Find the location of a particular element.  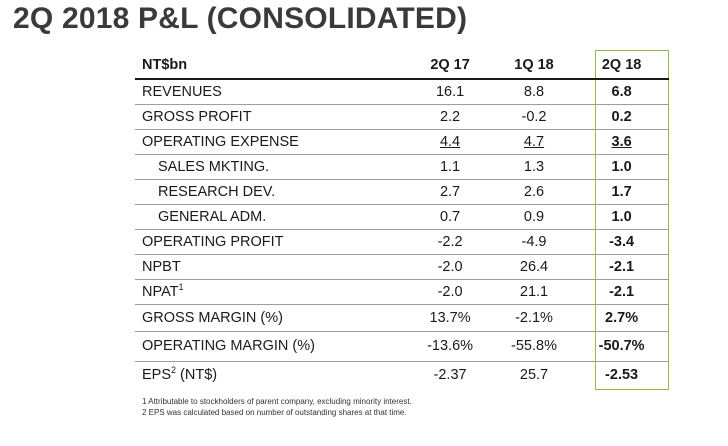

cell-2q18: 0.2 is located at coordinates (621, 116).